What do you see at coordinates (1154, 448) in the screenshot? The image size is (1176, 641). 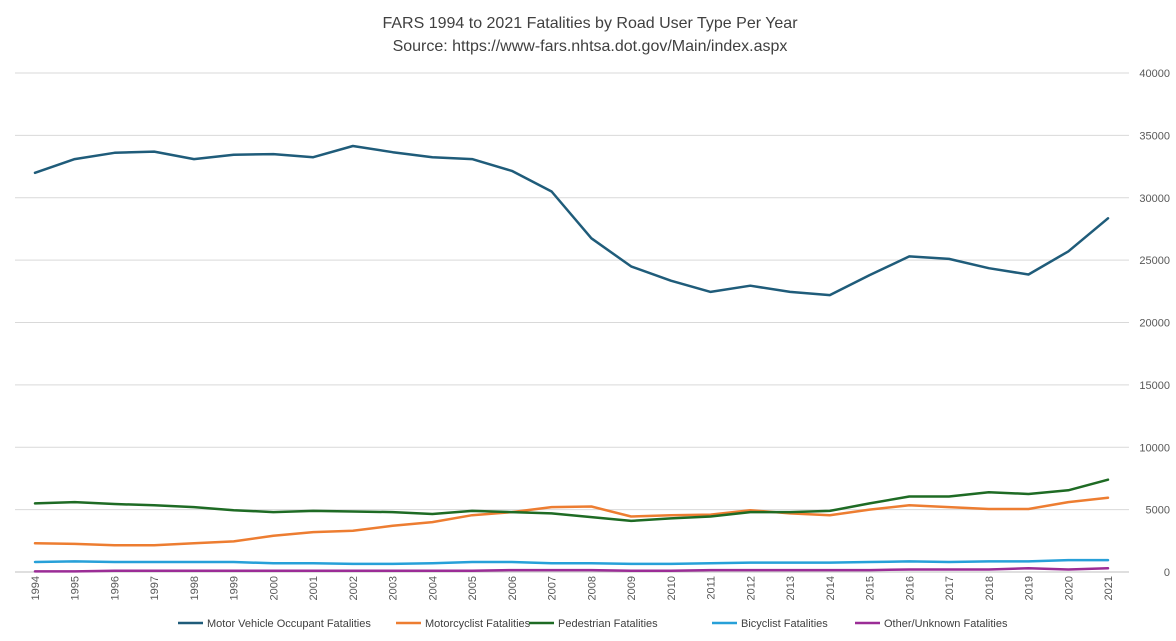 I see `y-tick-label: 10000` at bounding box center [1154, 448].